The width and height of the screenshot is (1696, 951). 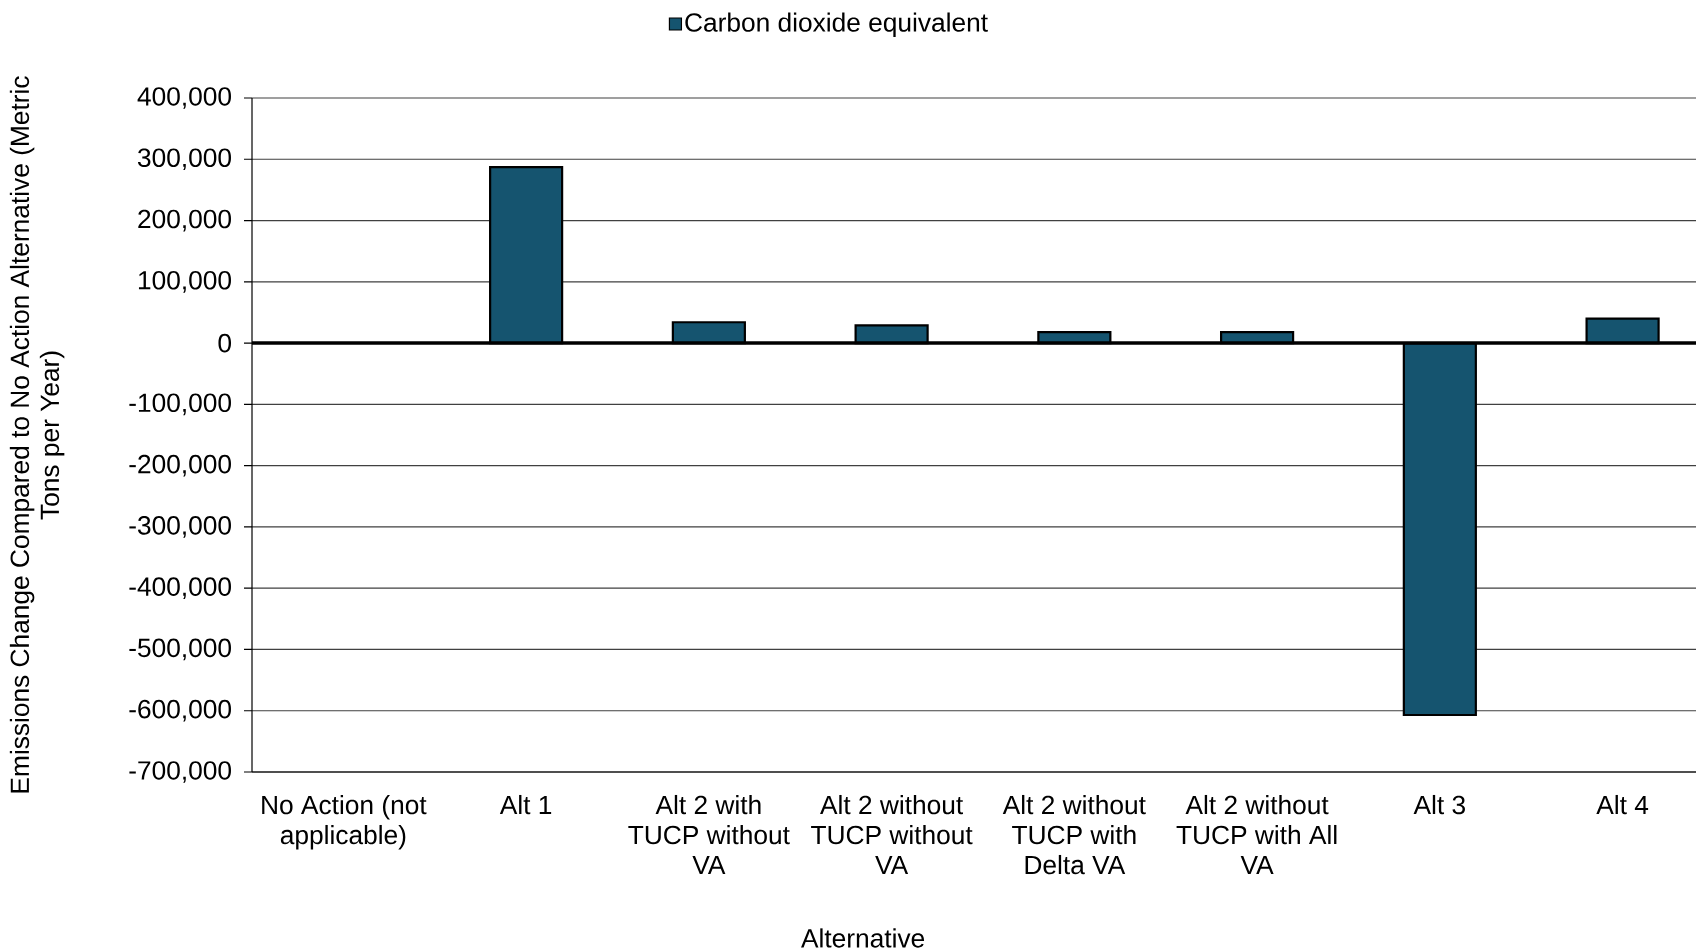 I want to click on y-tick-label: 300,000, so click(x=184, y=159).